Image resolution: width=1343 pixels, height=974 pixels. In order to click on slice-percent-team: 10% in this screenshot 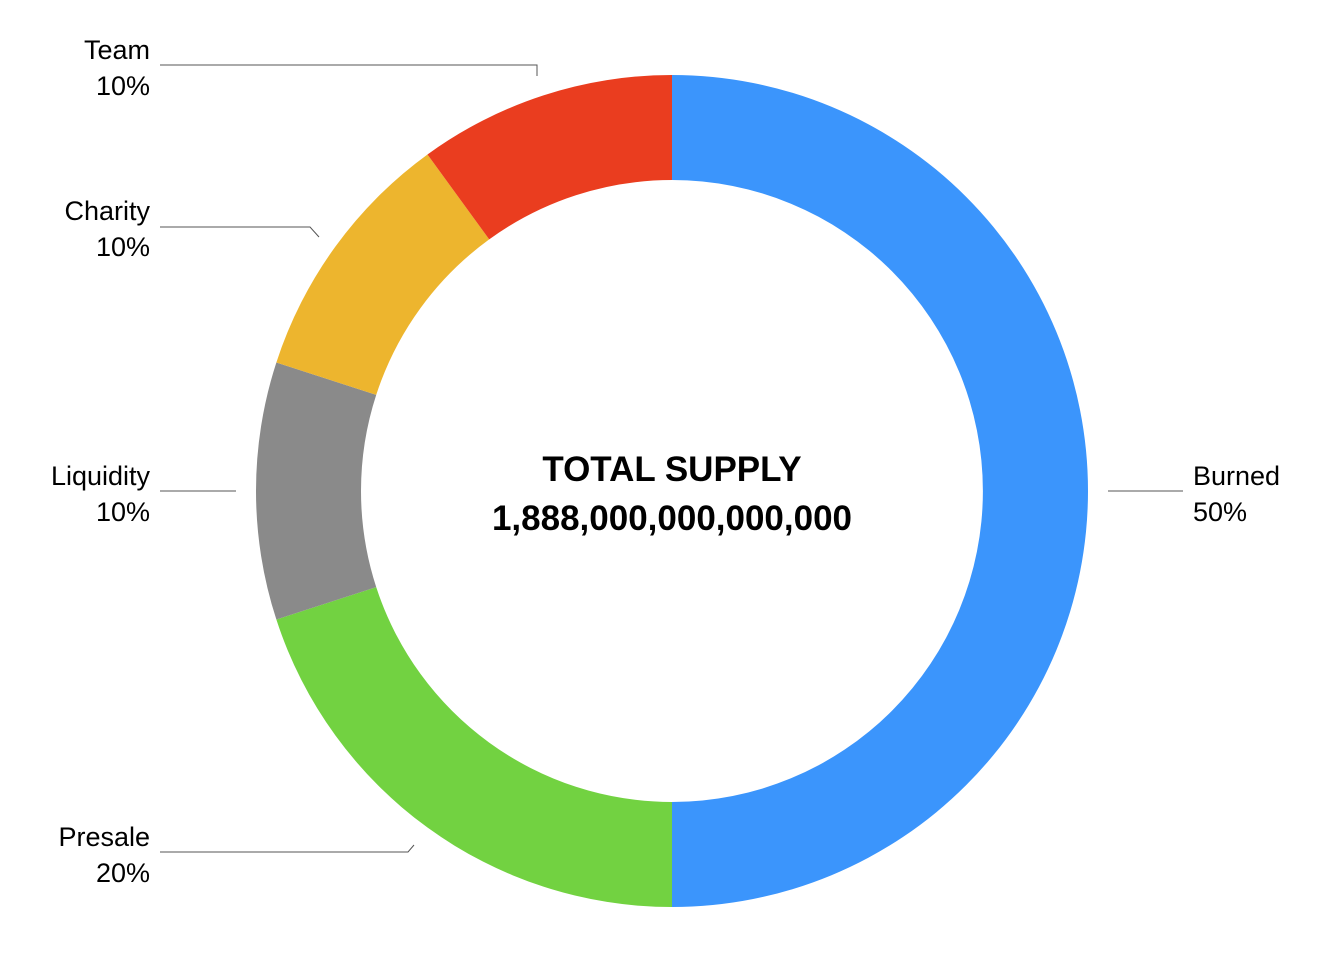, I will do `click(123, 86)`.